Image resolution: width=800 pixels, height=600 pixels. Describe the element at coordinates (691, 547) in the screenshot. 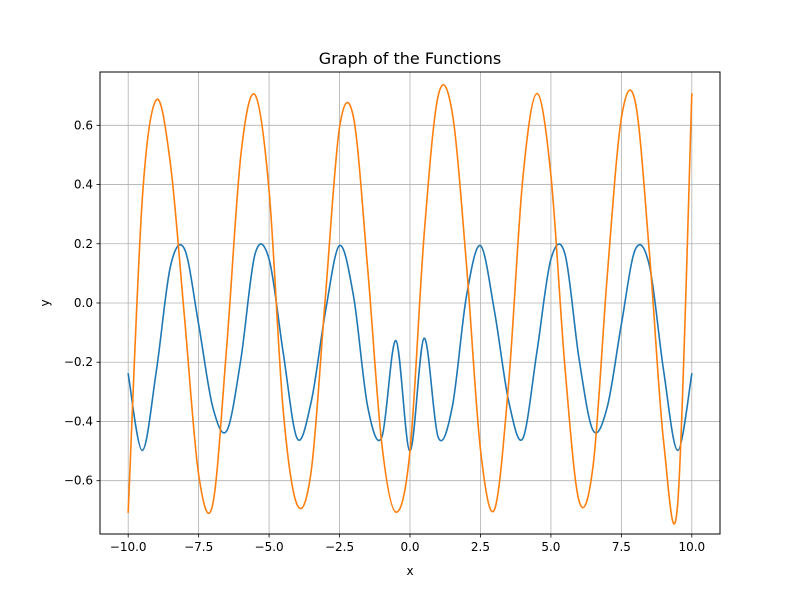

I see `x-tick-label: 10.0` at that location.